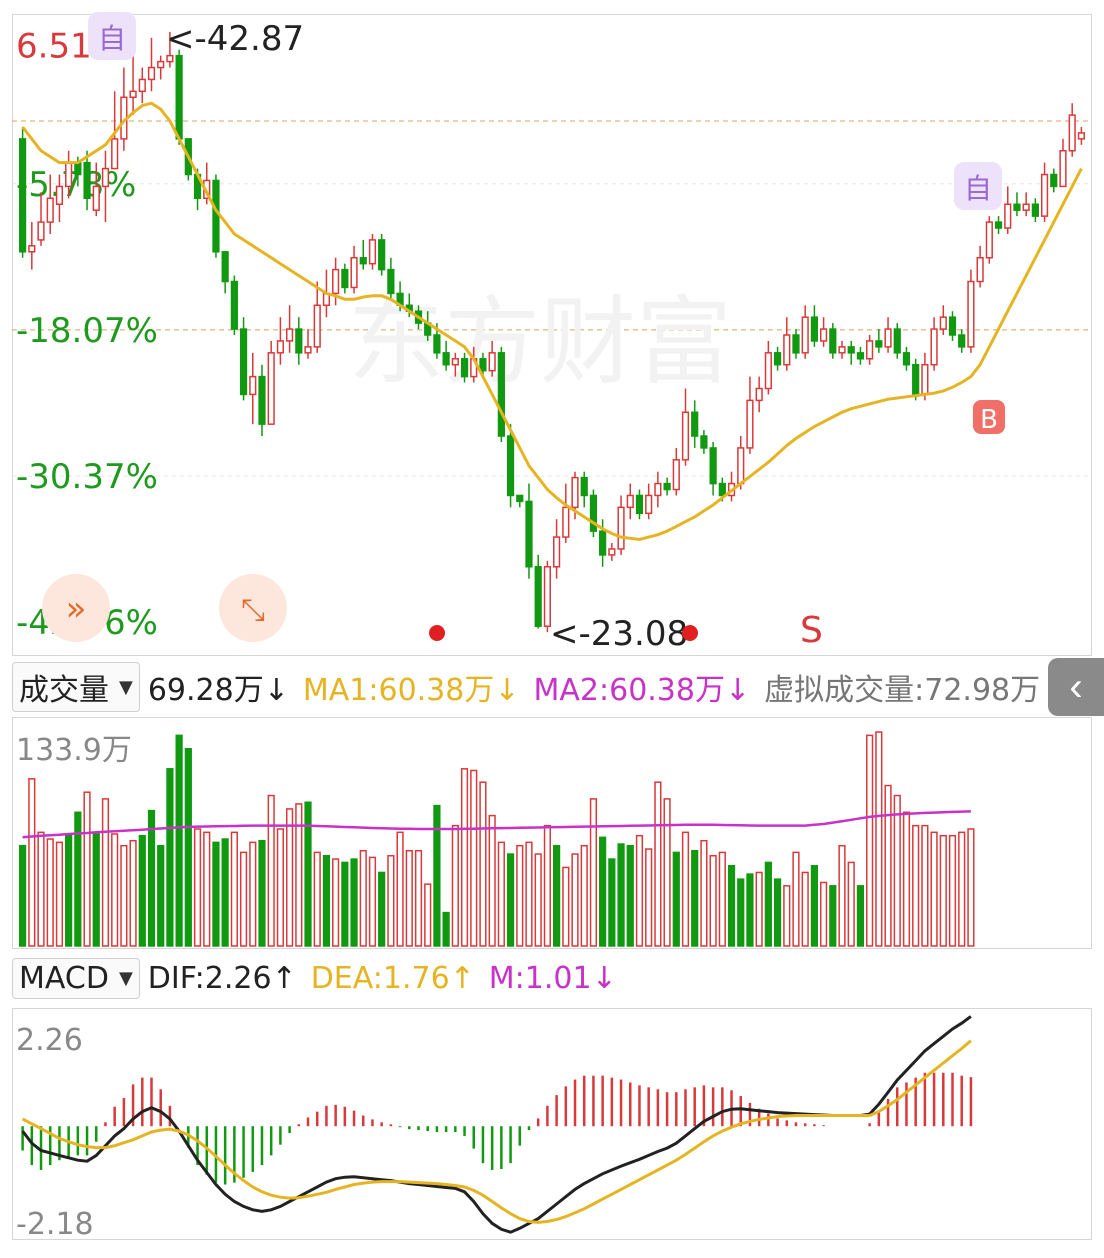 The width and height of the screenshot is (1104, 1258). I want to click on volume-selector-label: 成交量, so click(64, 690).